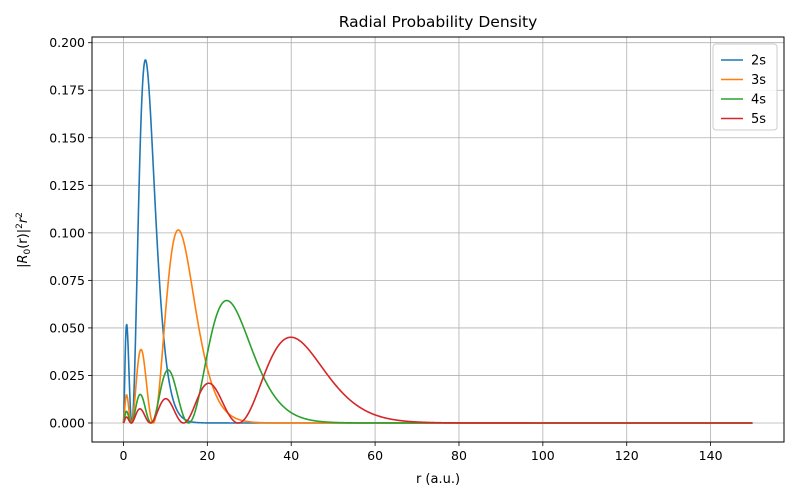  What do you see at coordinates (543, 455) in the screenshot?
I see `x-tick-label: 100` at bounding box center [543, 455].